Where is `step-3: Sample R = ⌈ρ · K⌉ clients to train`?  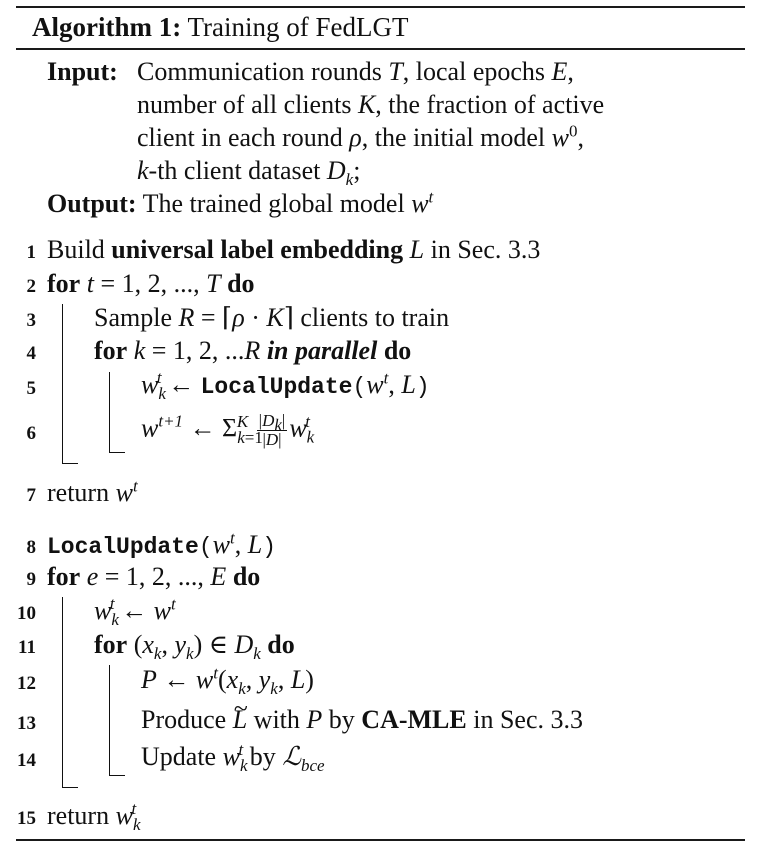
step-3: Sample R = ⌈ρ · K⌉ clients to train is located at coordinates (272, 317).